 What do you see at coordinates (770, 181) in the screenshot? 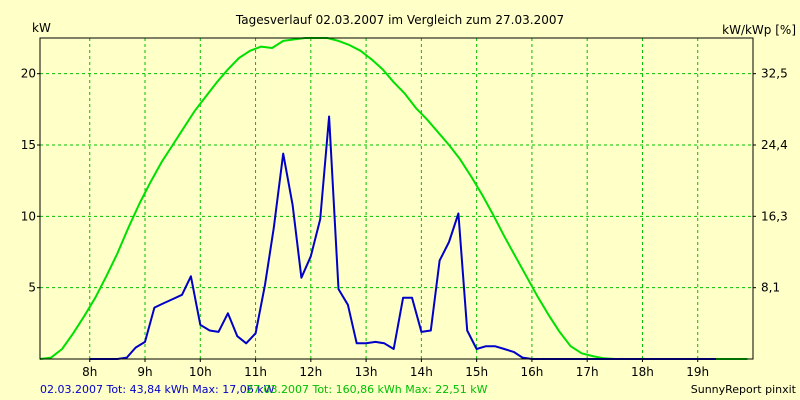
I see `y-ticks-right: 8,1 16,3 24,4 32,5` at bounding box center [770, 181].